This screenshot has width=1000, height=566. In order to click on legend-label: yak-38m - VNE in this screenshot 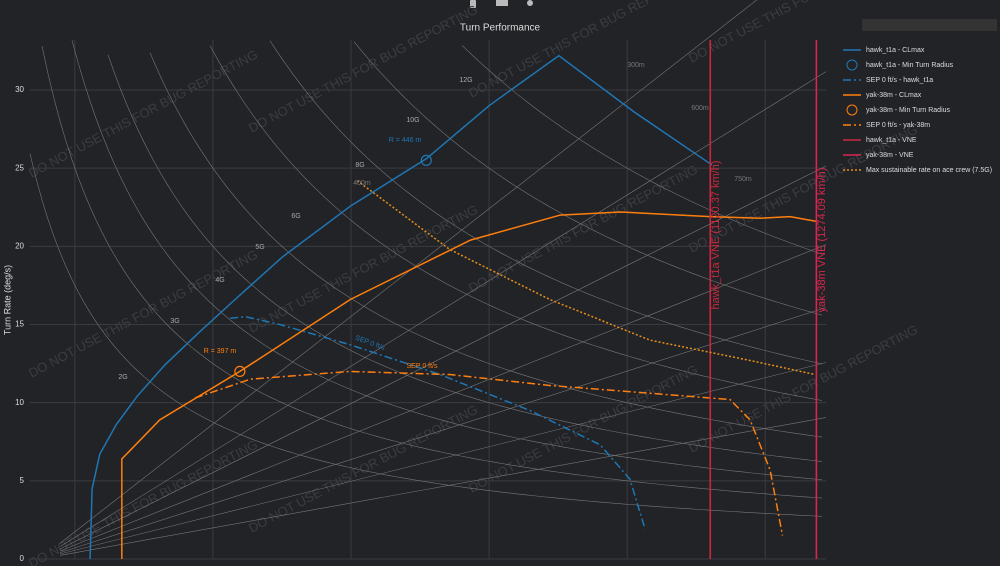, I will do `click(890, 155)`.